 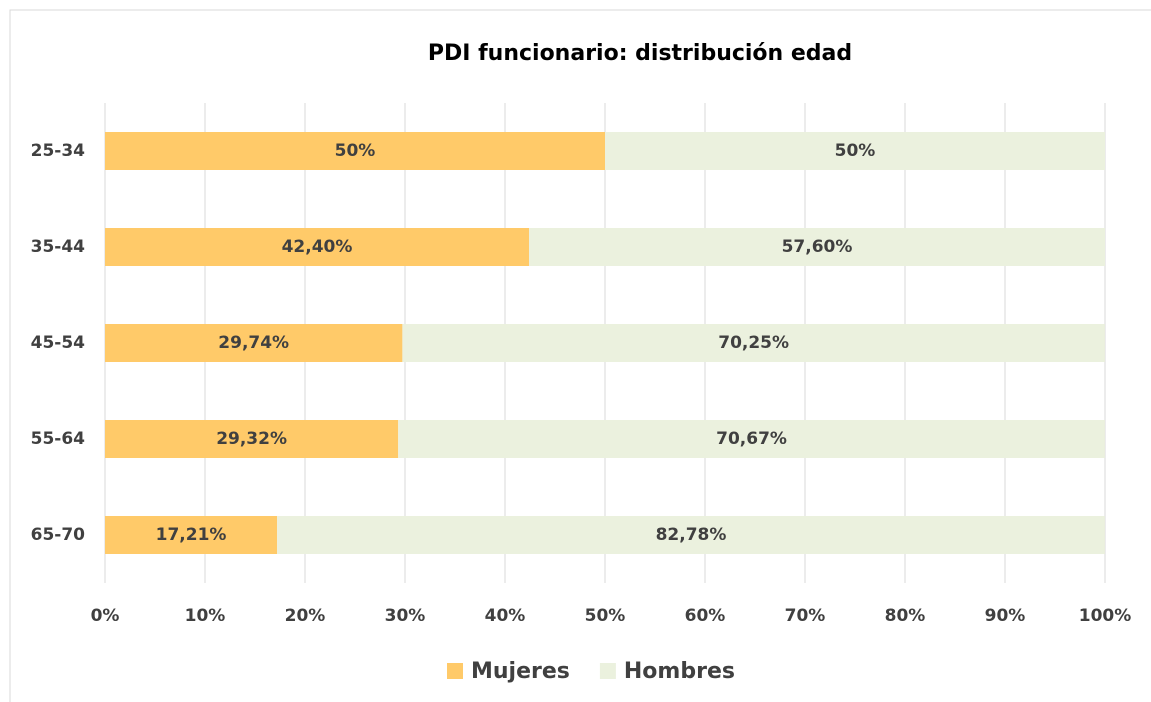 I want to click on x-tick-label: 100%, so click(x=1105, y=616).